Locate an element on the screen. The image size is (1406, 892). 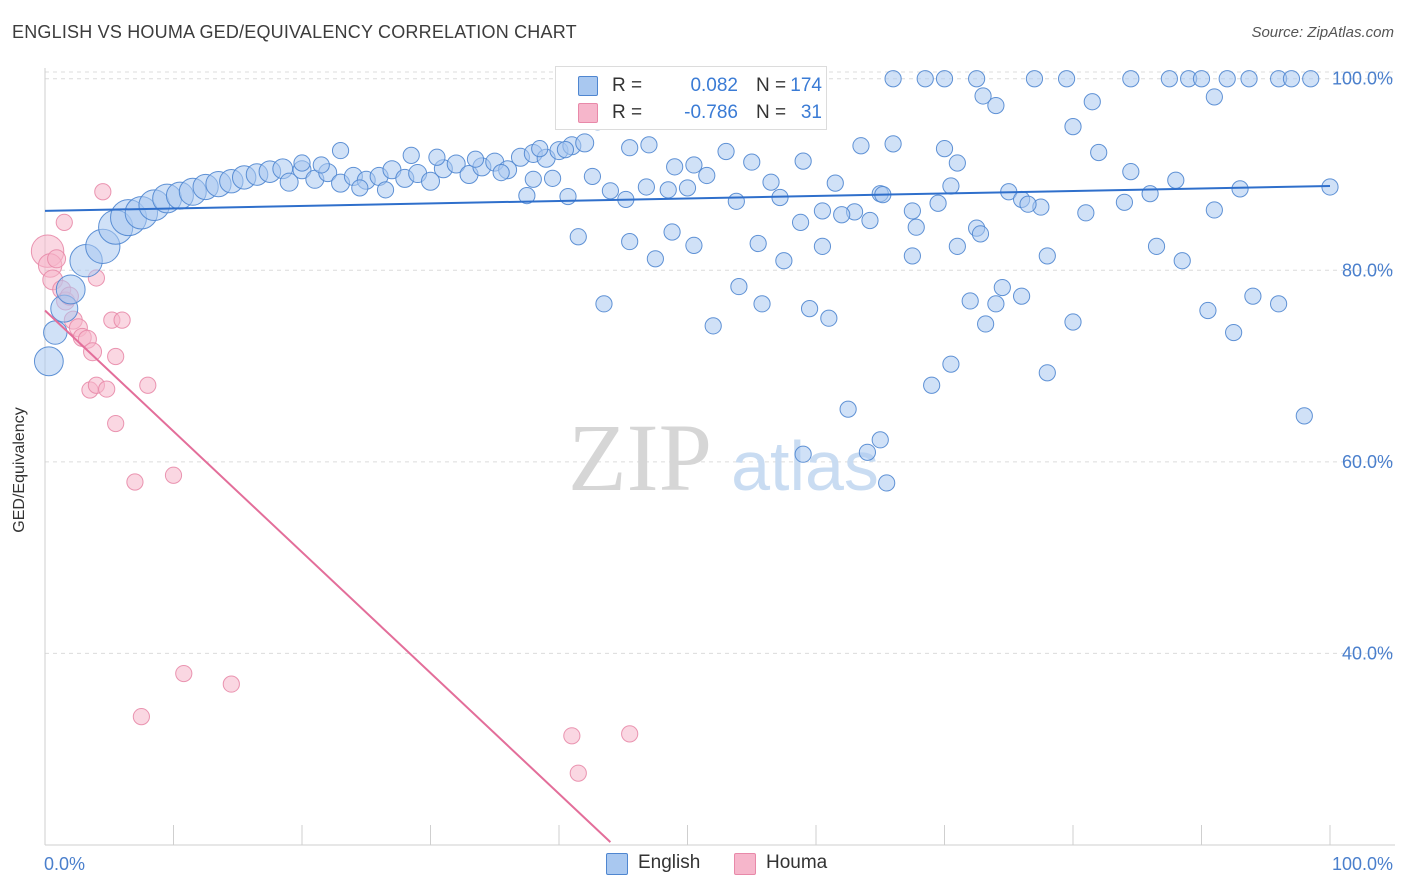
r-value-english: 0.082 is located at coordinates (714, 85).